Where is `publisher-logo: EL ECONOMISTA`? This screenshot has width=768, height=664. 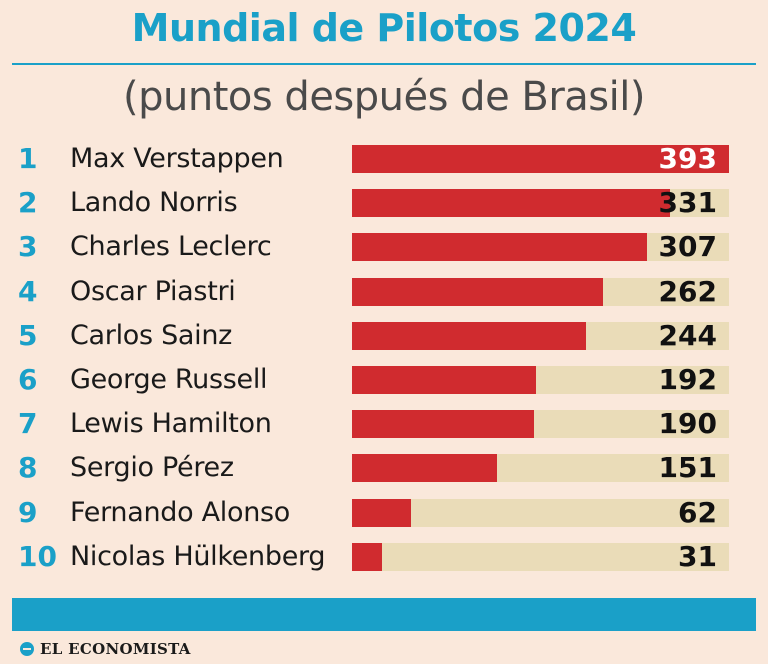 publisher-logo: EL ECONOMISTA is located at coordinates (105, 649).